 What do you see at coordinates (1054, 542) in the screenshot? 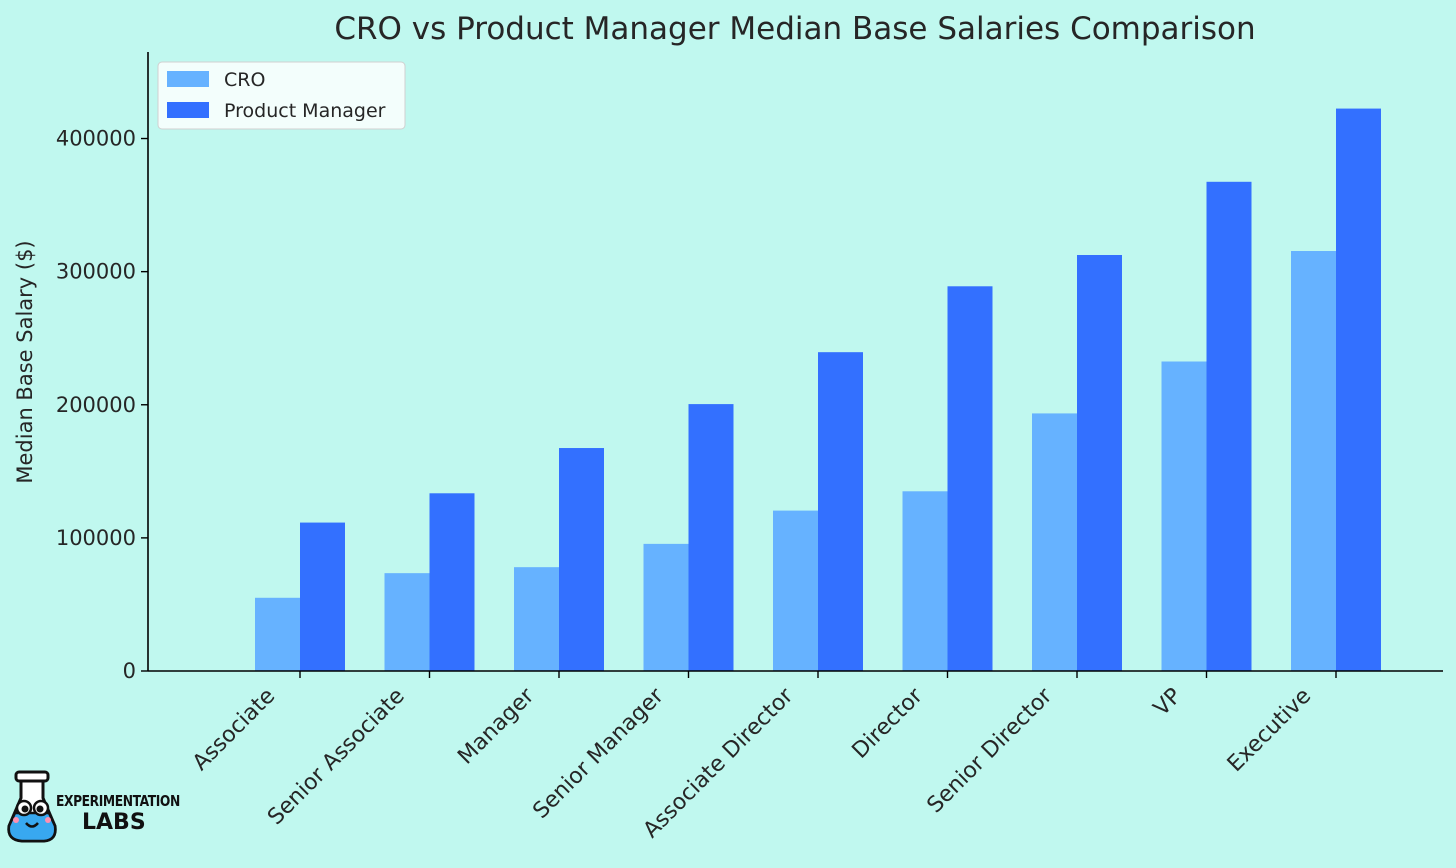
I see `cro-bar-senior-director` at bounding box center [1054, 542].